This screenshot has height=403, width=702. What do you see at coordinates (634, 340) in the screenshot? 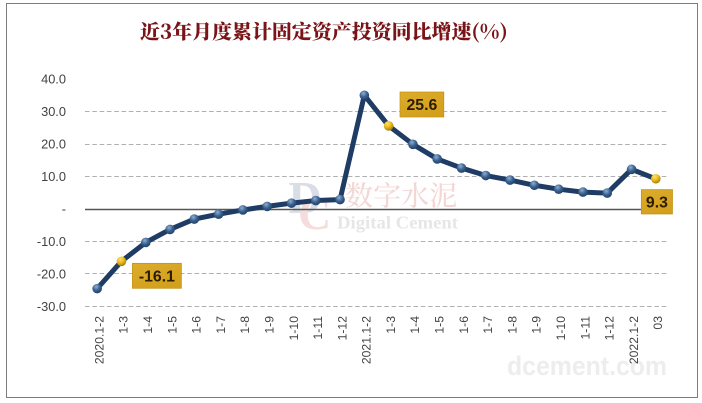
I see `svg-text: 2022.1-2` at bounding box center [634, 340].